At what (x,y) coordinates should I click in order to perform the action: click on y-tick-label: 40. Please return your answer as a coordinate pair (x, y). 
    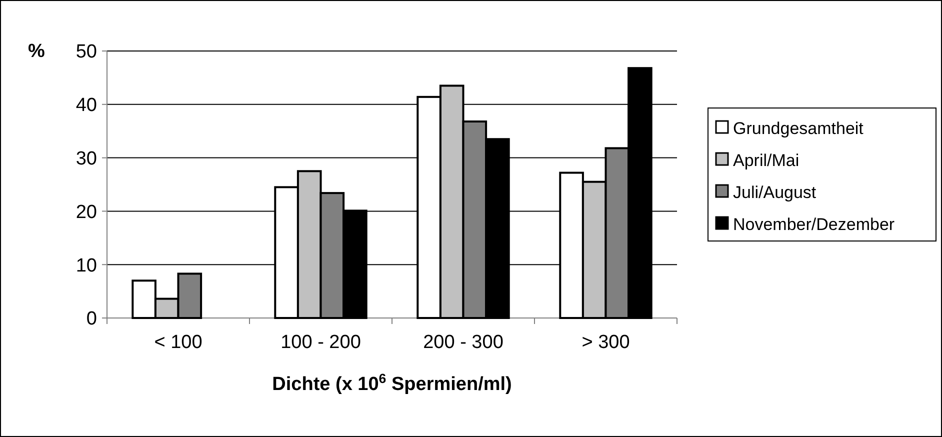
    Looking at the image, I should click on (86, 105).